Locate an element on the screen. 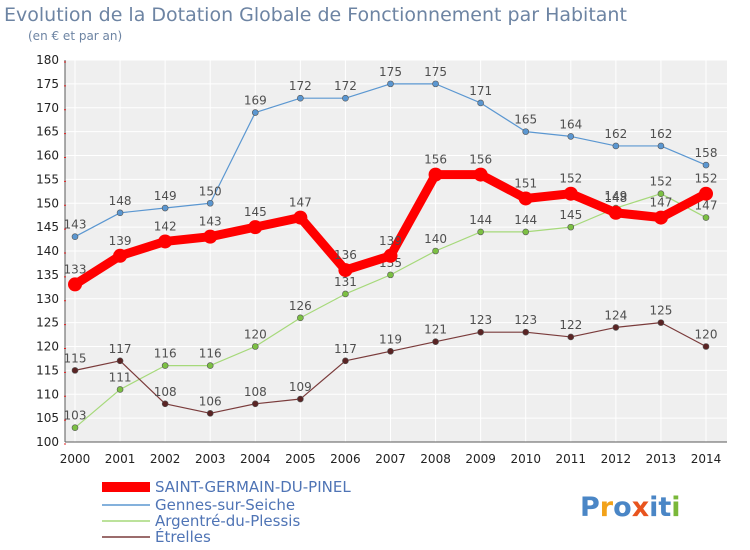 The height and width of the screenshot is (550, 750). y-tick-label: 115 is located at coordinates (47, 370).